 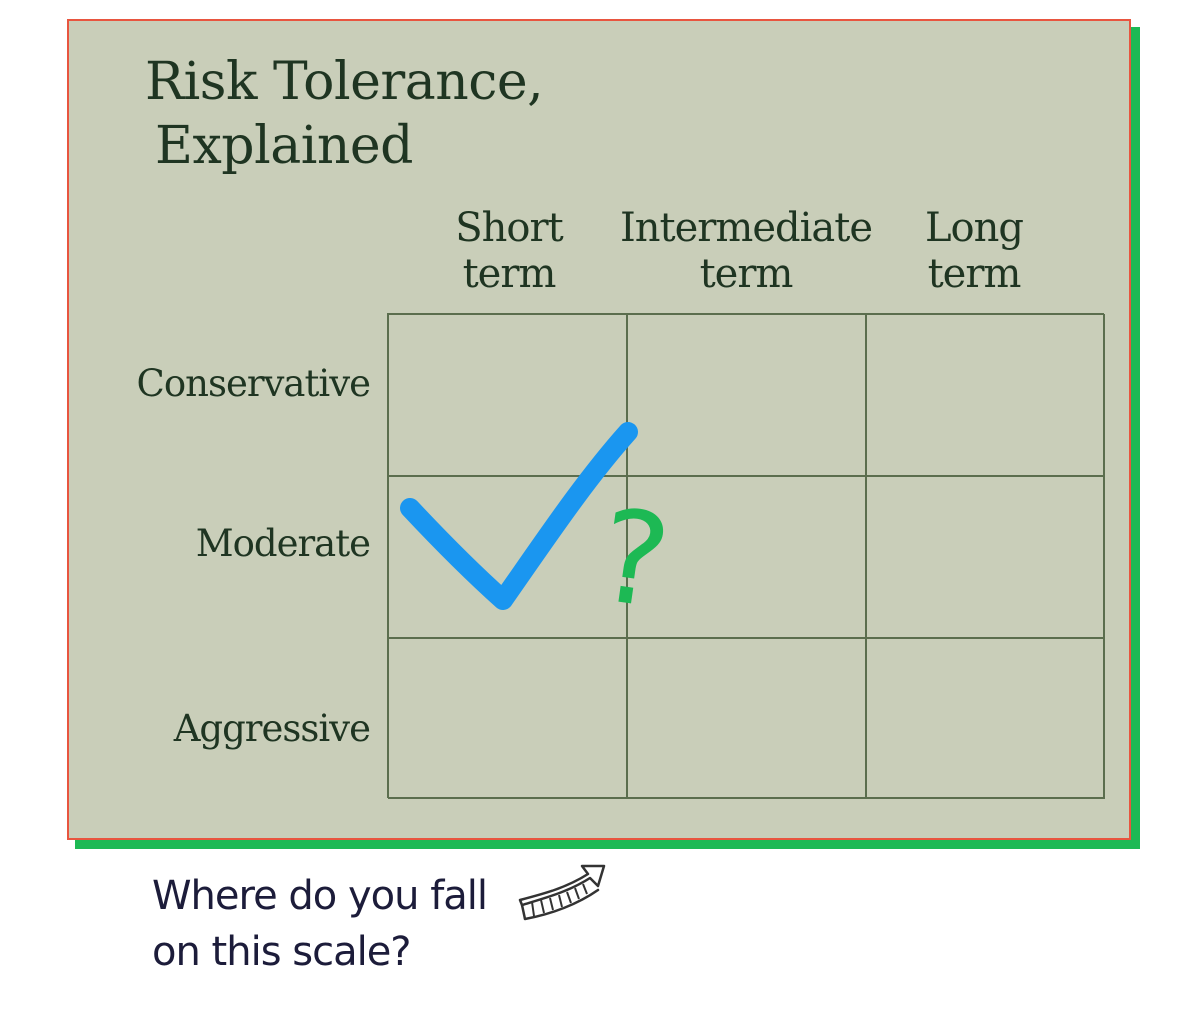 I want to click on column-header-short-term: Short term, so click(x=509, y=251).